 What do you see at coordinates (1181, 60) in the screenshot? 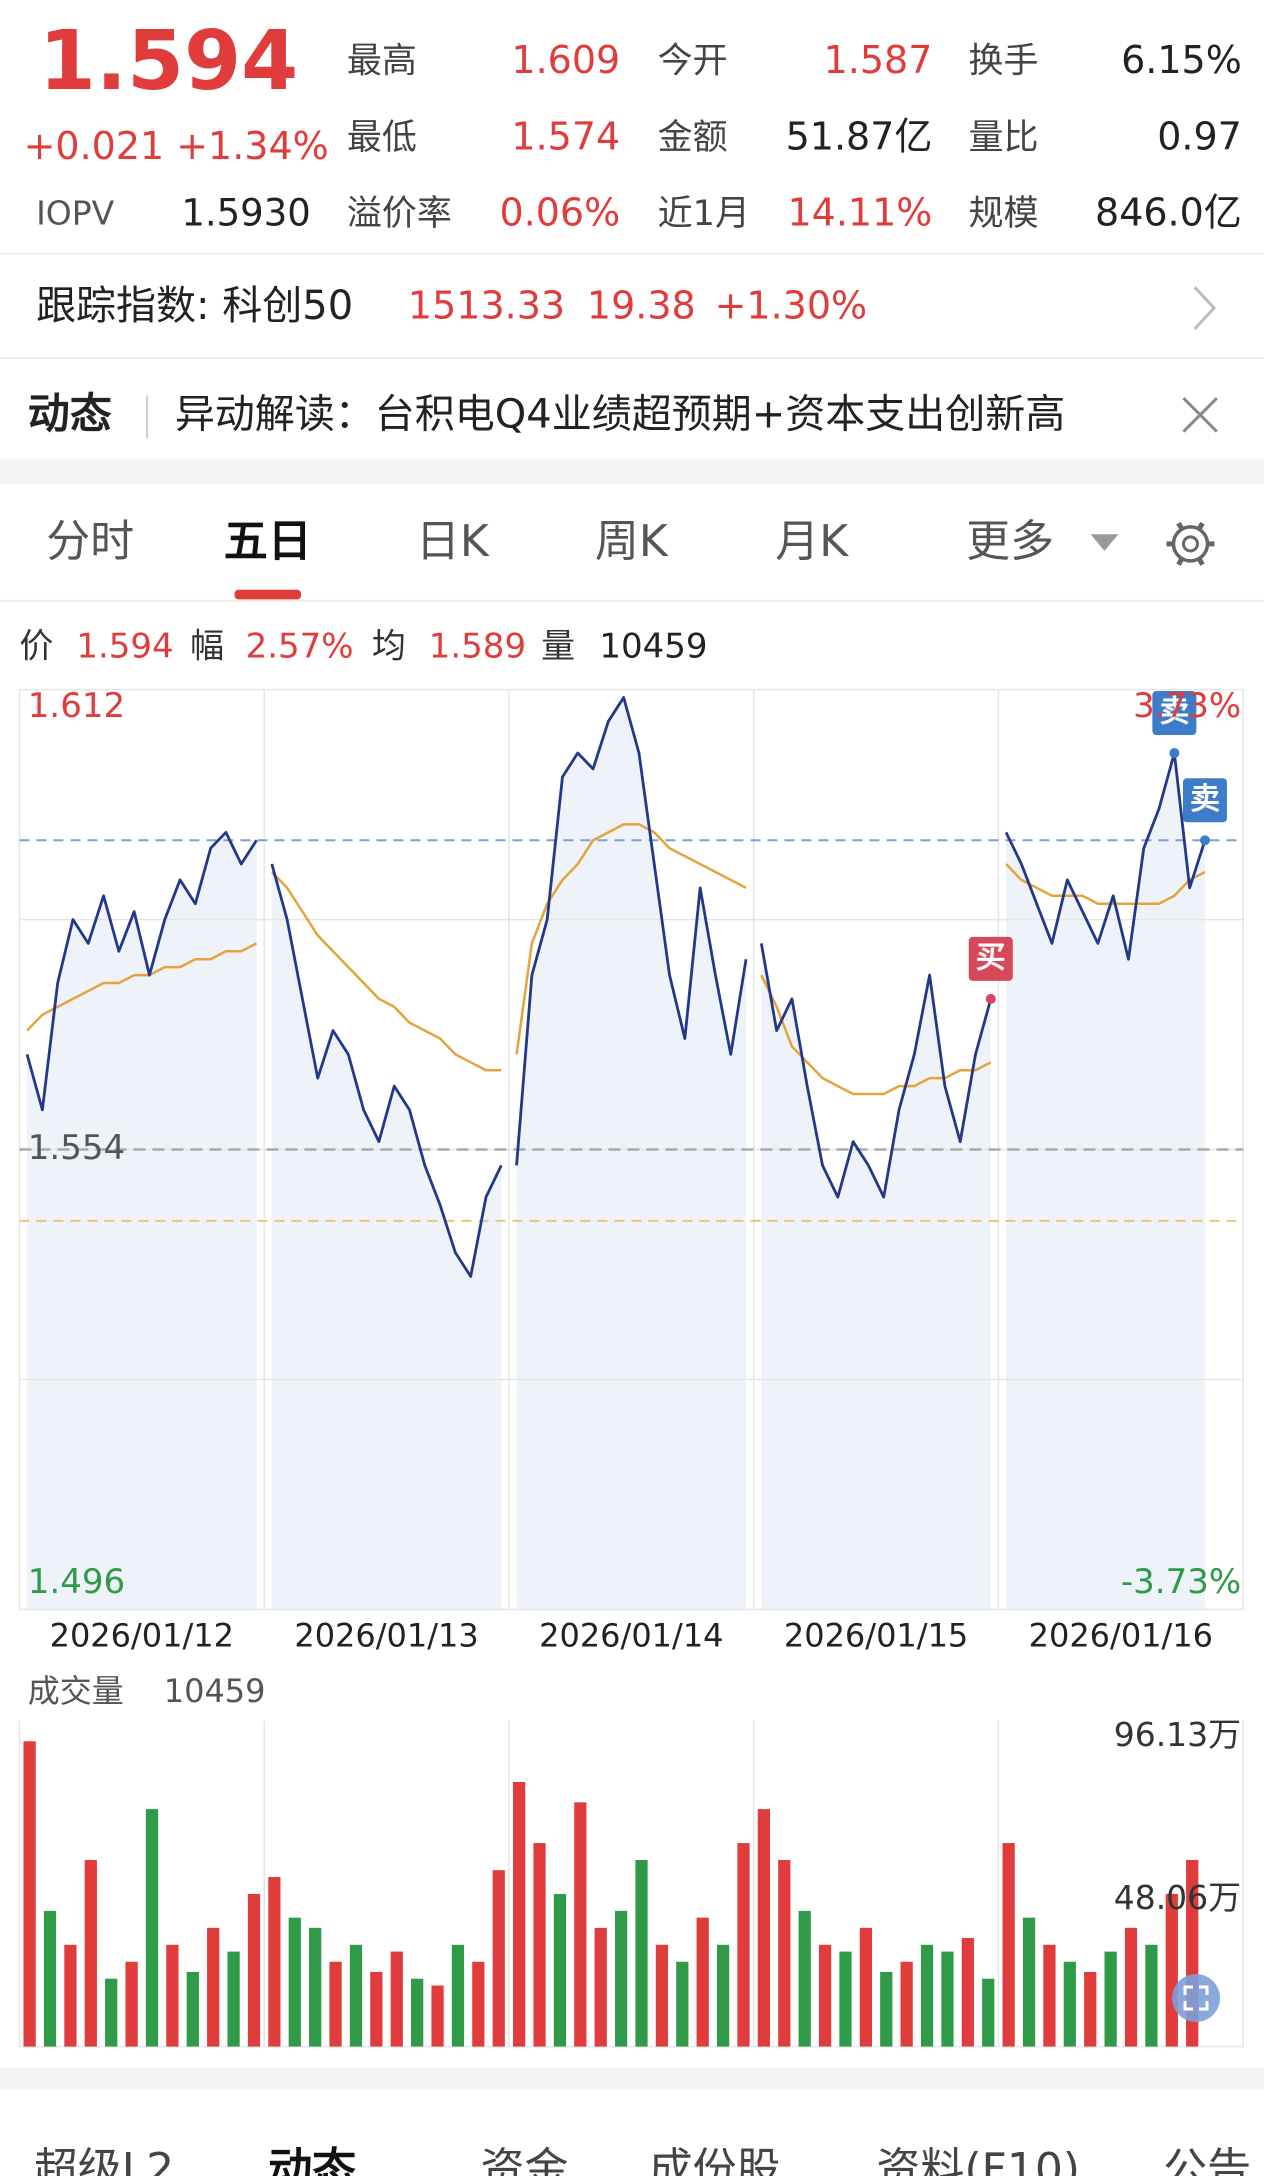
I see `stat-value: 6.15%` at bounding box center [1181, 60].